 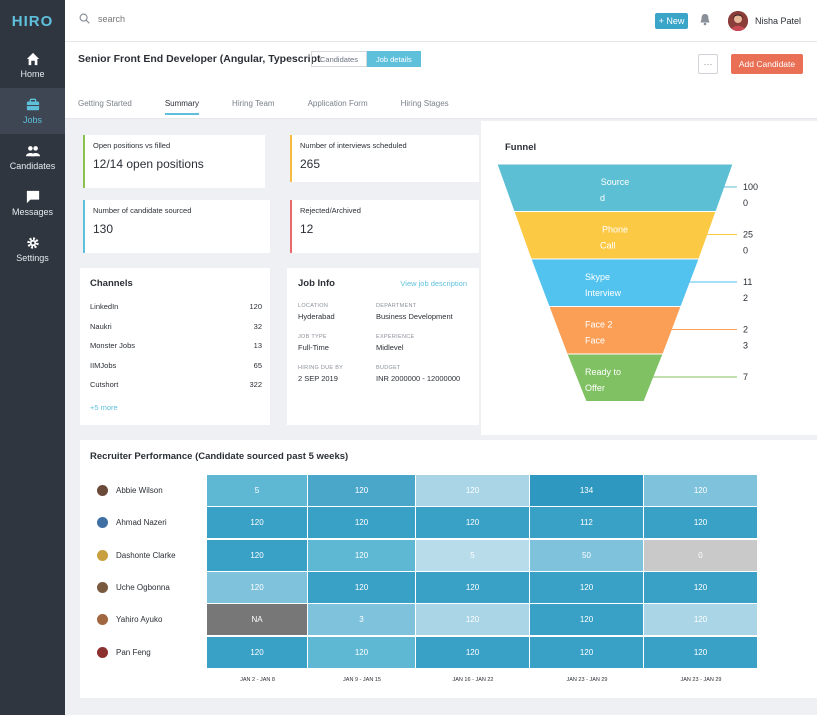 What do you see at coordinates (390, 347) in the screenshot?
I see `experience-value: Midlevel` at bounding box center [390, 347].